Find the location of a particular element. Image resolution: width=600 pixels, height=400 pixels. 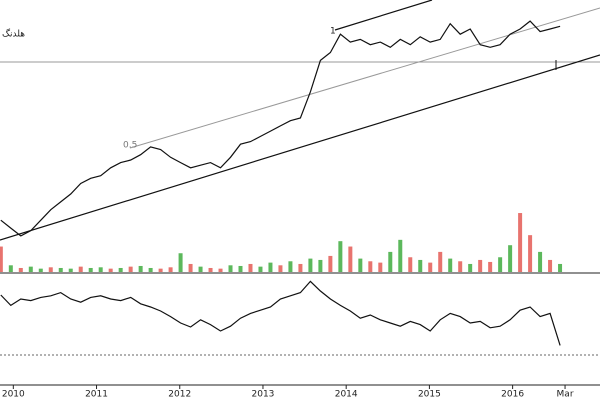

x-tick-label: 2014 is located at coordinates (346, 395).